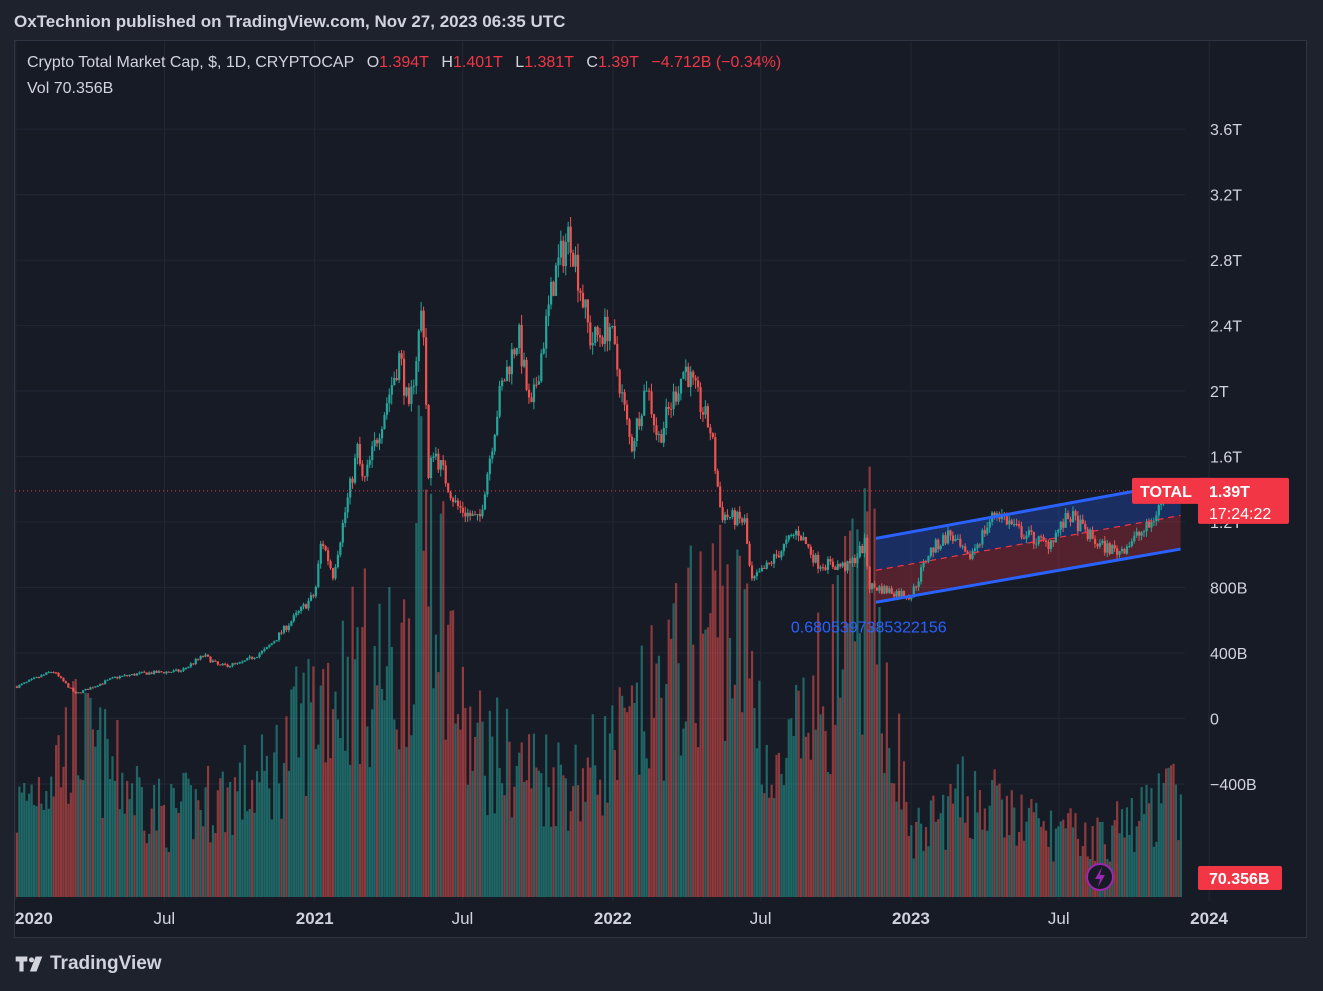  What do you see at coordinates (1028, 510) in the screenshot?
I see `channel-upper-line` at bounding box center [1028, 510].